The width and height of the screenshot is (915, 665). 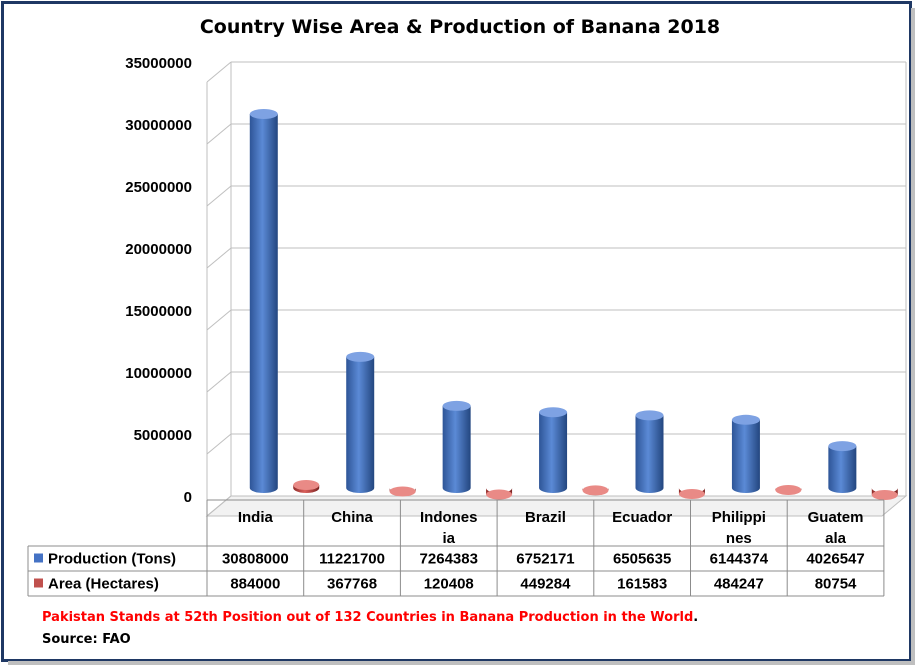 What do you see at coordinates (545, 584) in the screenshot?
I see `data-value: 449284` at bounding box center [545, 584].